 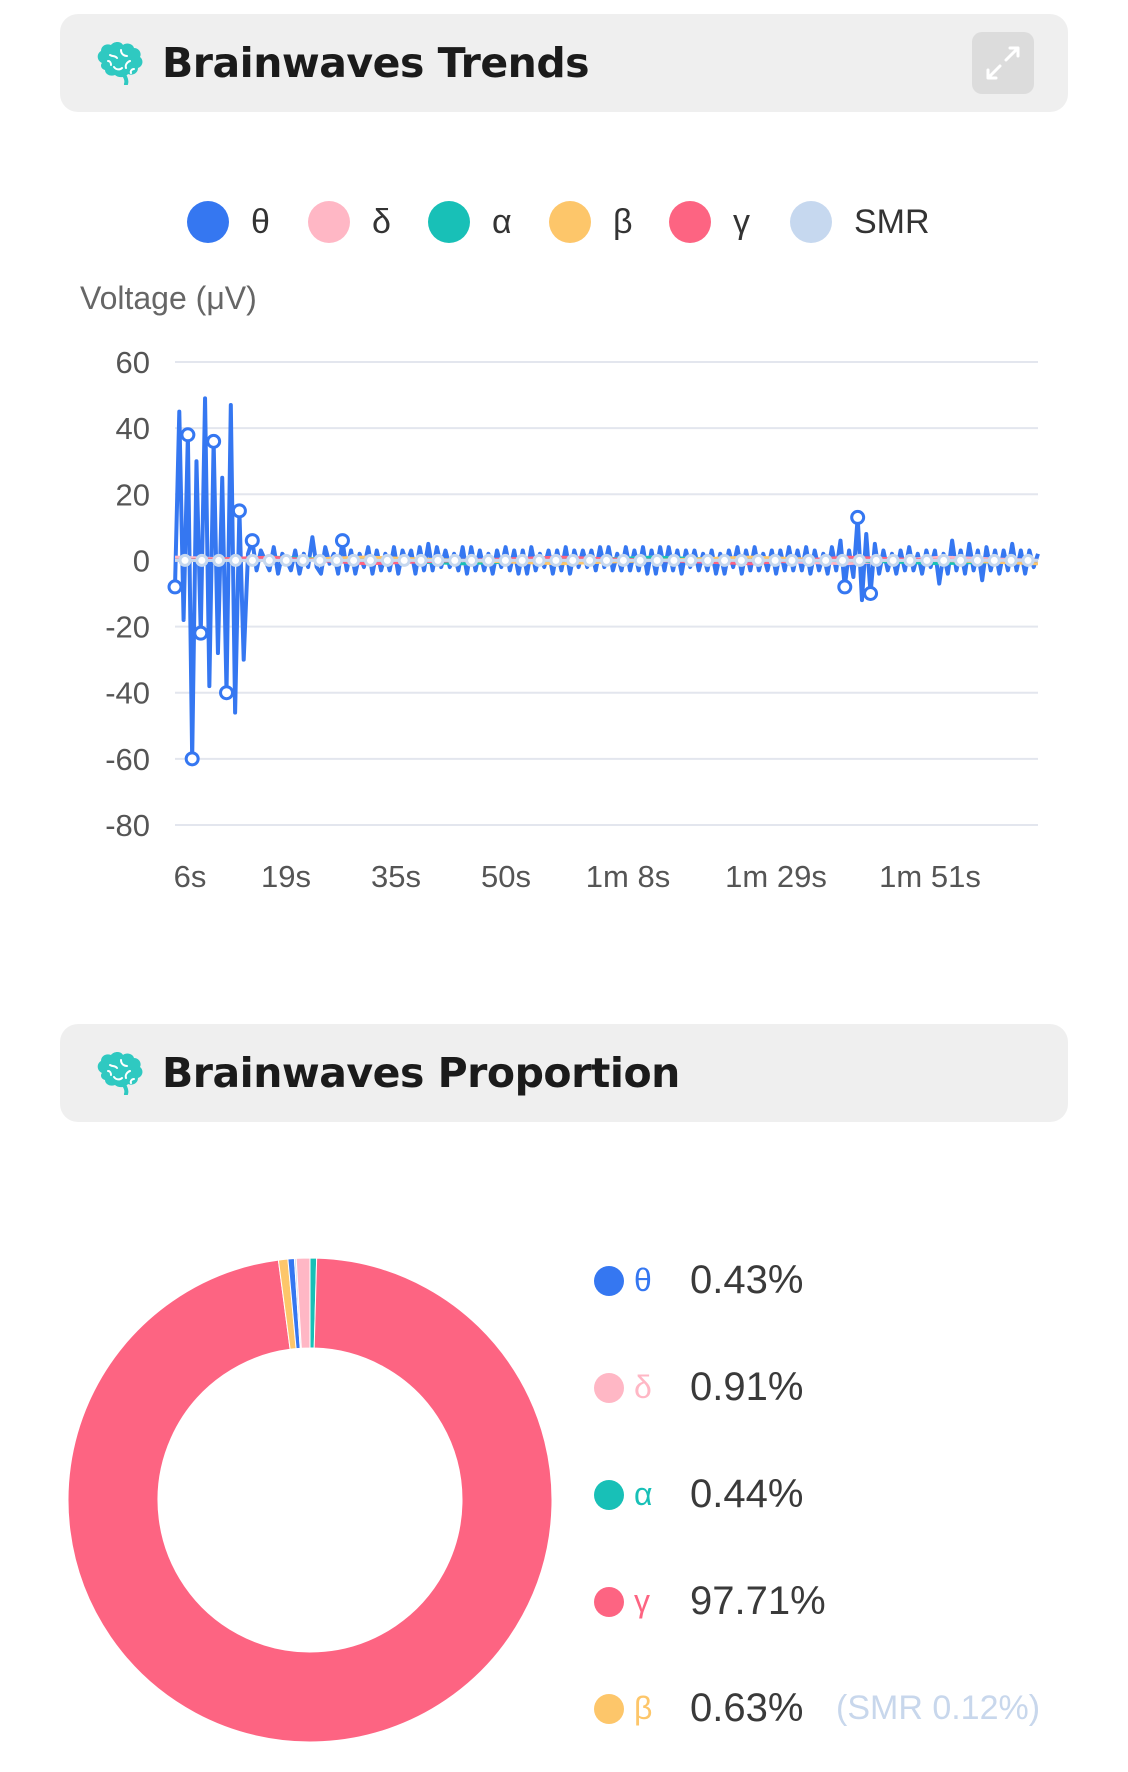 What do you see at coordinates (396, 876) in the screenshot?
I see `x-tick-label: 35s` at bounding box center [396, 876].